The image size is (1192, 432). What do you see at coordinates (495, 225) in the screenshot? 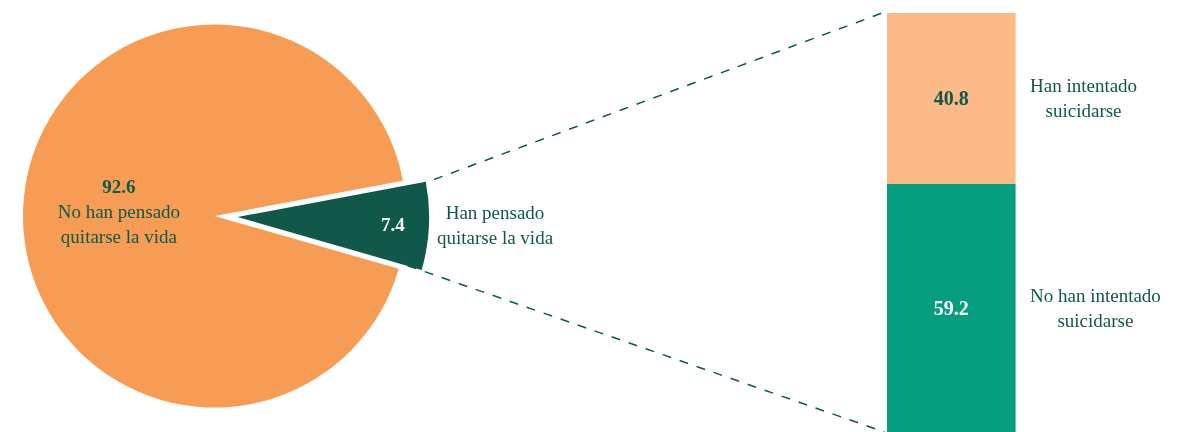
I see `slice-label: Han pensado quitarse la vida` at bounding box center [495, 225].